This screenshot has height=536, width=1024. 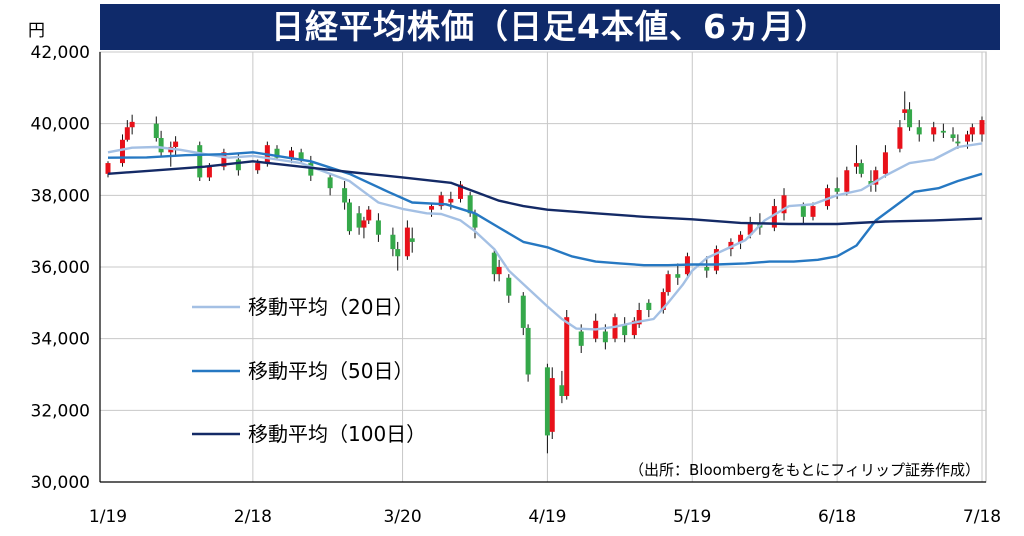 What do you see at coordinates (36, 31) in the screenshot?
I see `y-axis-unit: 円` at bounding box center [36, 31].